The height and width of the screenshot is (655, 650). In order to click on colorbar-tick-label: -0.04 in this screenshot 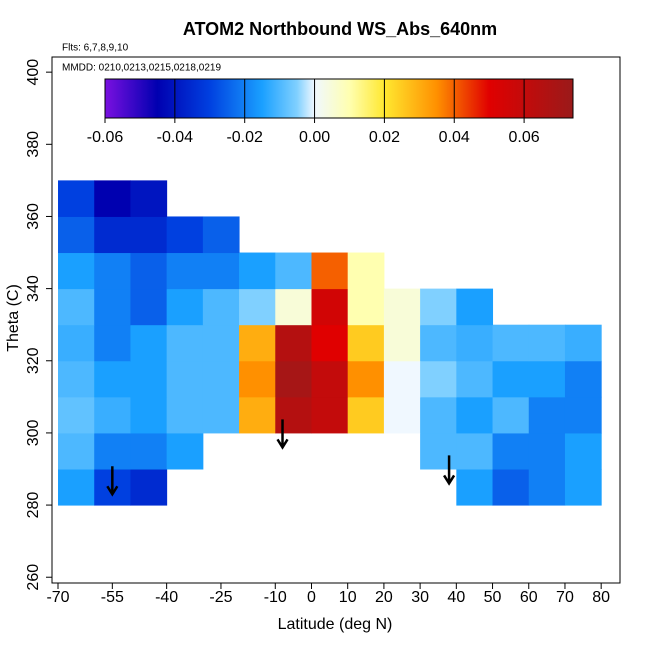, I will do `click(175, 137)`.